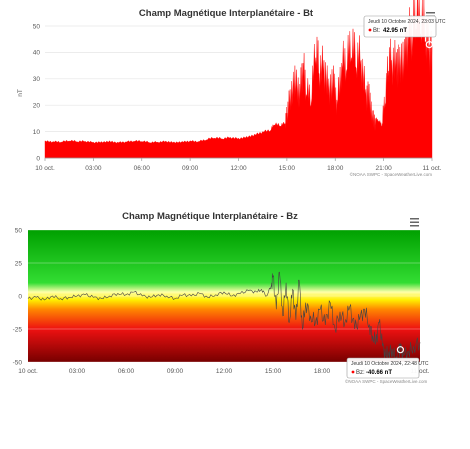  What do you see at coordinates (210, 216) in the screenshot?
I see `bz-chart-title: Champ Magnétique Interplanétaire - Bz` at bounding box center [210, 216].